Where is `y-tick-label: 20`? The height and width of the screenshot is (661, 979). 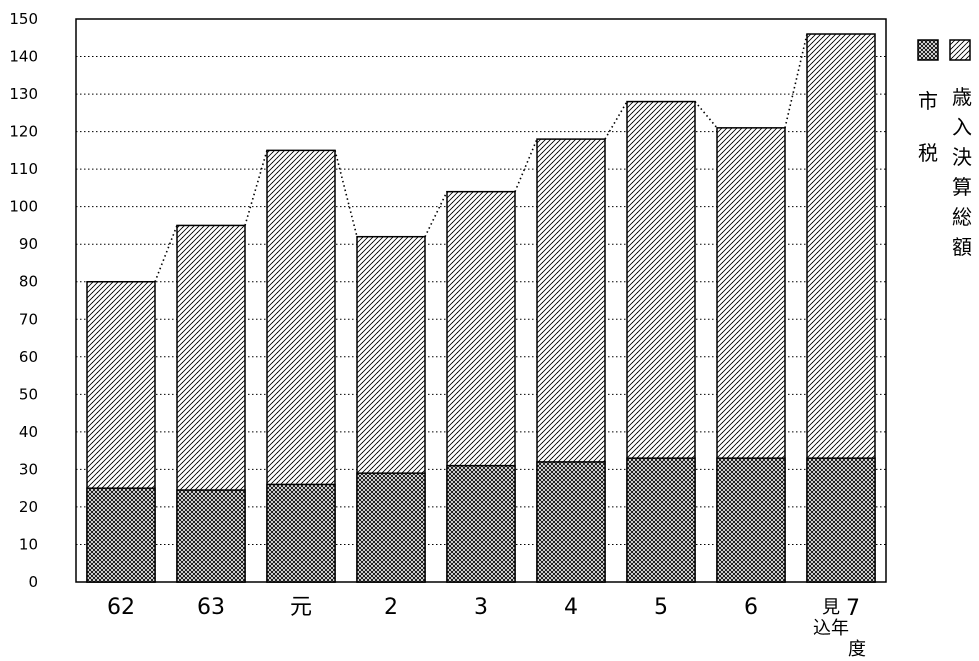
y-tick-label: 20 is located at coordinates (28, 507).